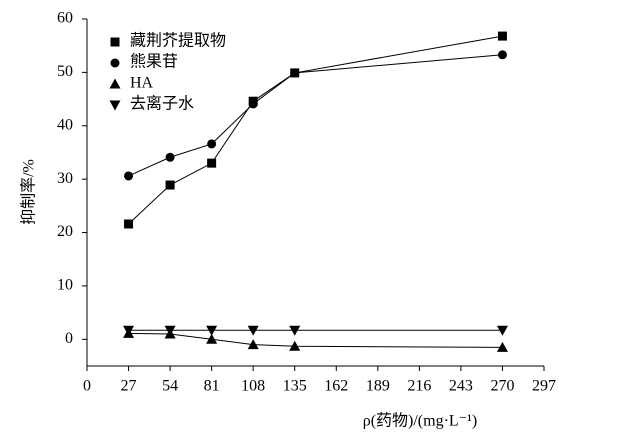  I want to click on series-line, so click(315, 340).